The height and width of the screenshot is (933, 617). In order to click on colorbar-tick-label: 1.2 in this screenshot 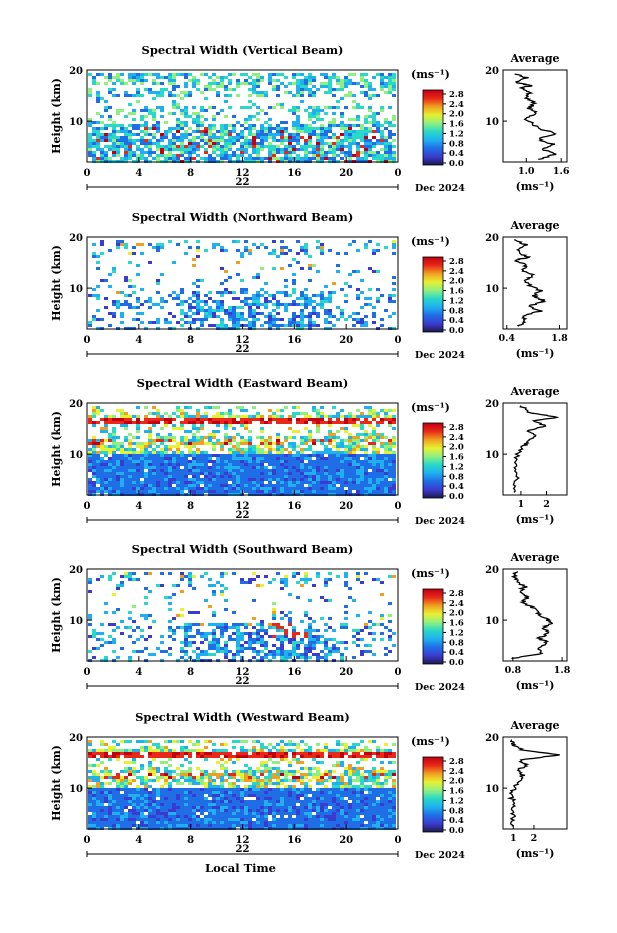, I will do `click(456, 301)`.